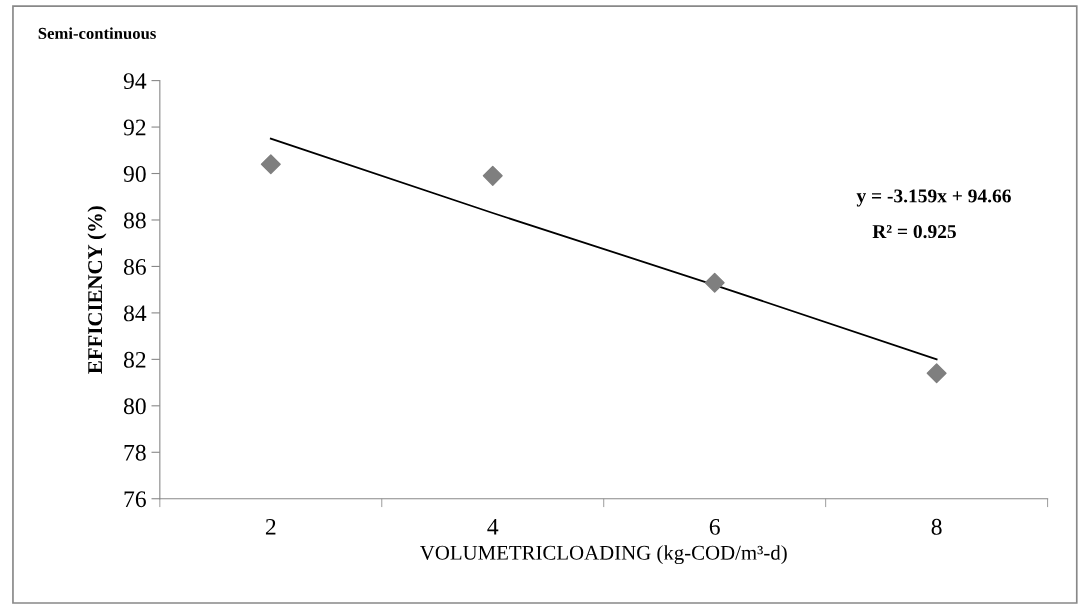 This screenshot has height=606, width=1080. I want to click on y-tick-label: 76, so click(135, 499).